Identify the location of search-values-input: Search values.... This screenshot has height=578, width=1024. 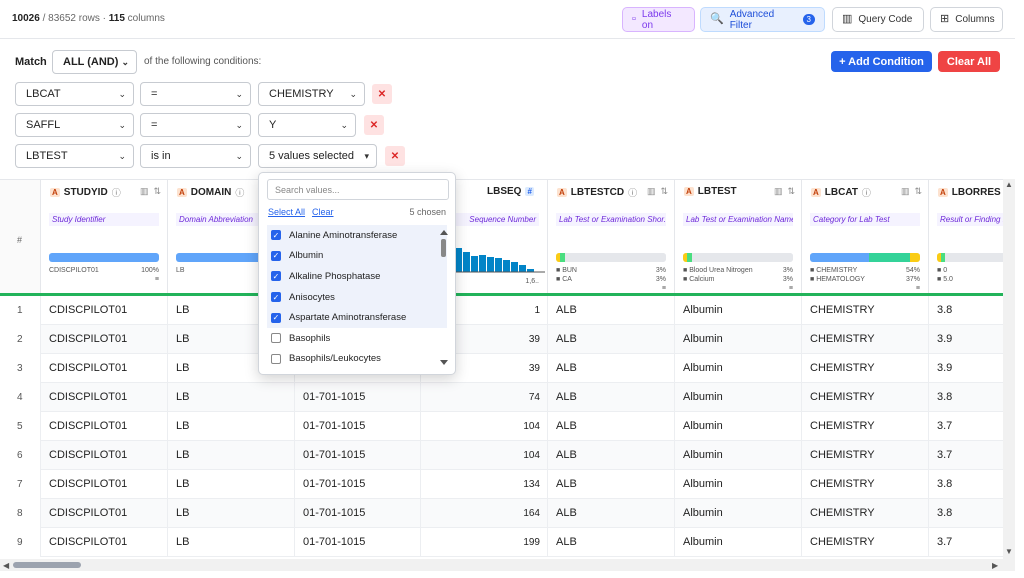
(358, 189).